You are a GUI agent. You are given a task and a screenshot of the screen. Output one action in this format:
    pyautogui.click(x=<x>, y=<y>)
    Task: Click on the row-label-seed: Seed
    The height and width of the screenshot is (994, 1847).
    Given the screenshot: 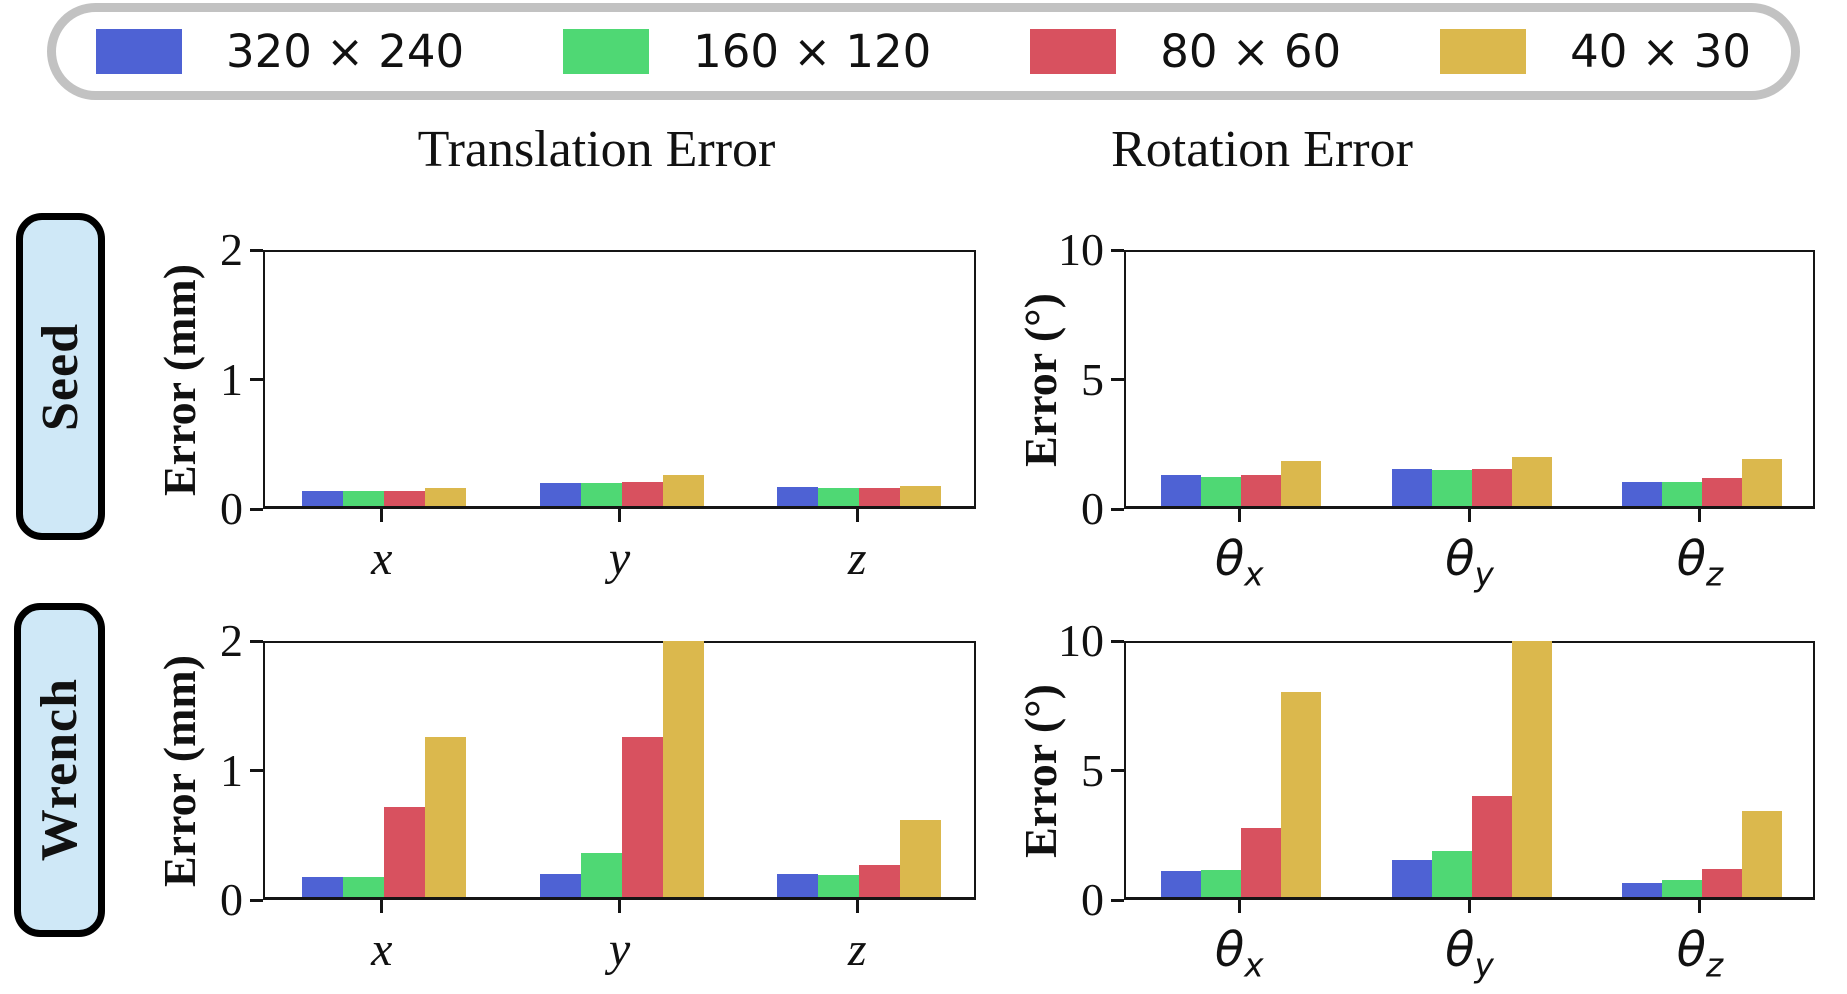 What is the action you would take?
    pyautogui.click(x=60, y=376)
    